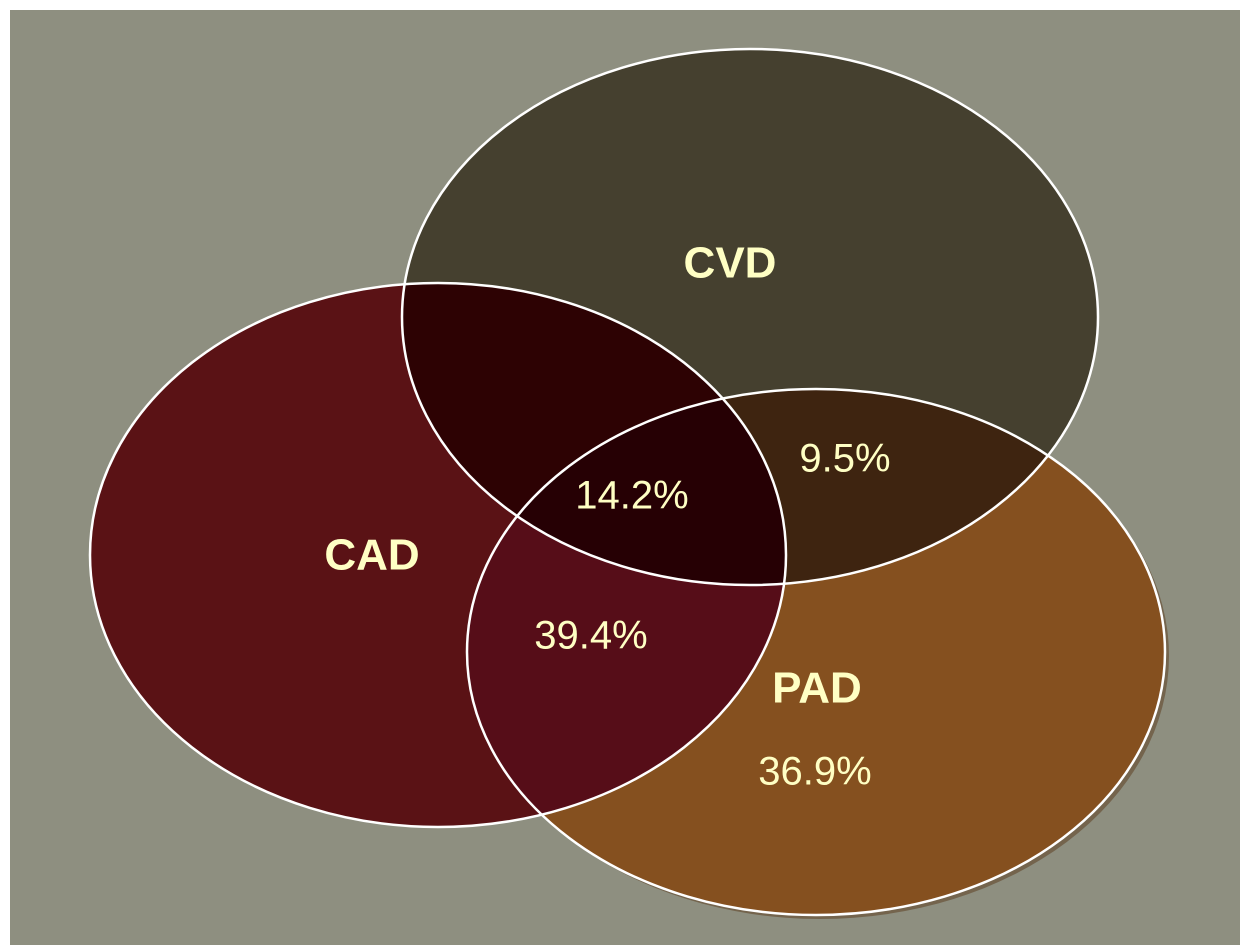 This screenshot has width=1240, height=949. I want to click on set-label: CVD, so click(730, 263).